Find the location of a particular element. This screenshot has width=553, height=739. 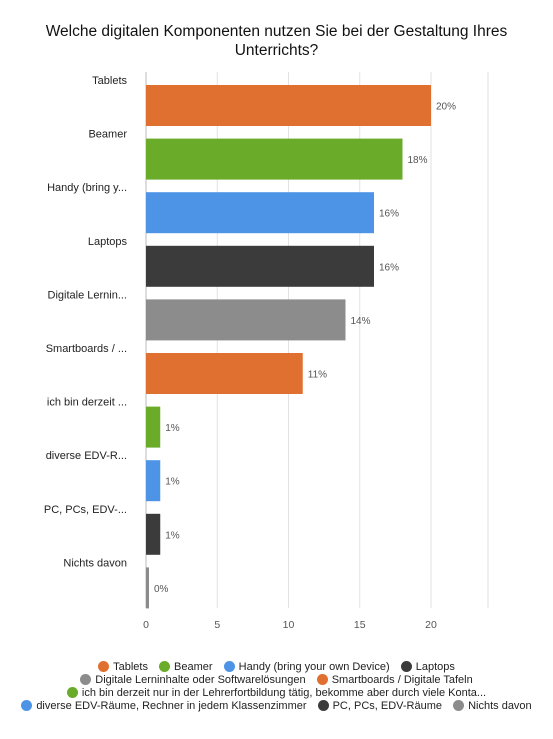

value-label: 0% is located at coordinates (161, 589).